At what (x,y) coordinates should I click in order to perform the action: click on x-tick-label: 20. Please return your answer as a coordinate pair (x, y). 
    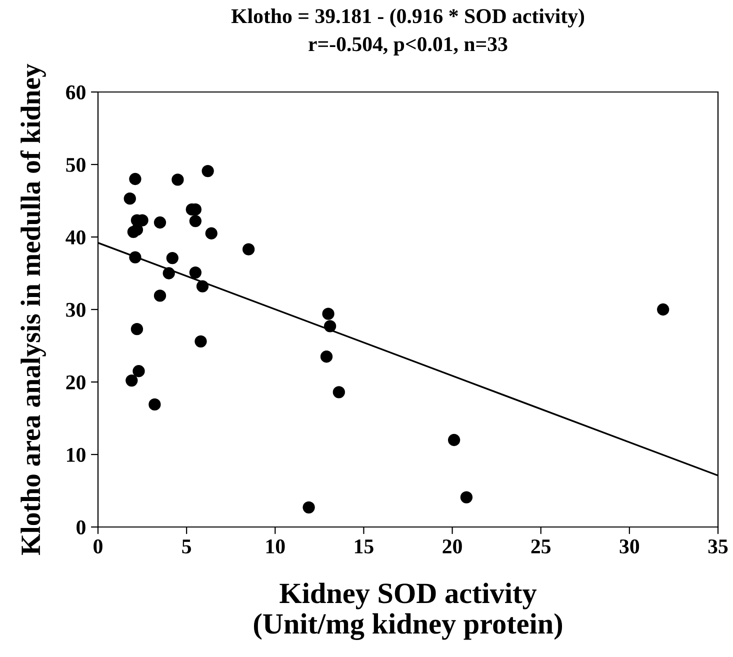
    Looking at the image, I should click on (452, 546).